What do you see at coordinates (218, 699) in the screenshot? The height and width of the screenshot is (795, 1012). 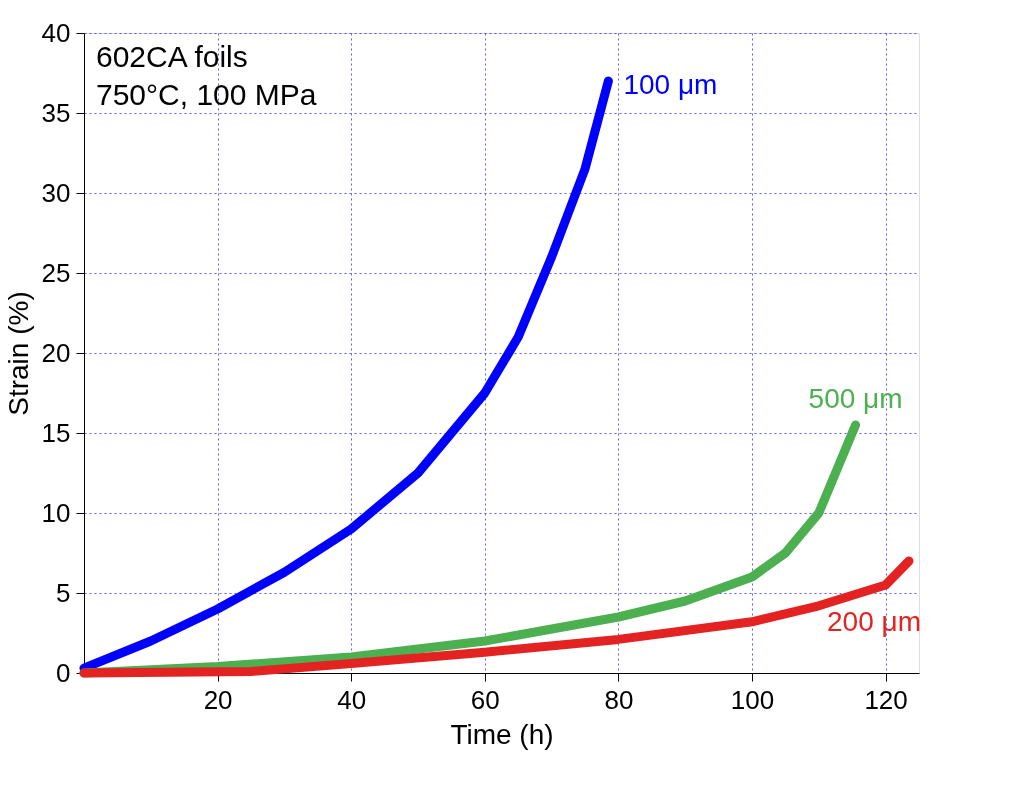 I see `x-tick-label: 20` at bounding box center [218, 699].